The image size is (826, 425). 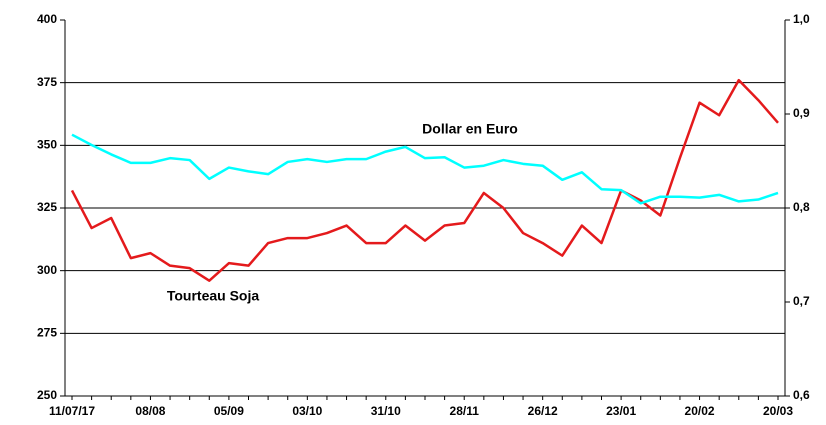 What do you see at coordinates (47, 270) in the screenshot?
I see `y-tick-label: 300` at bounding box center [47, 270].